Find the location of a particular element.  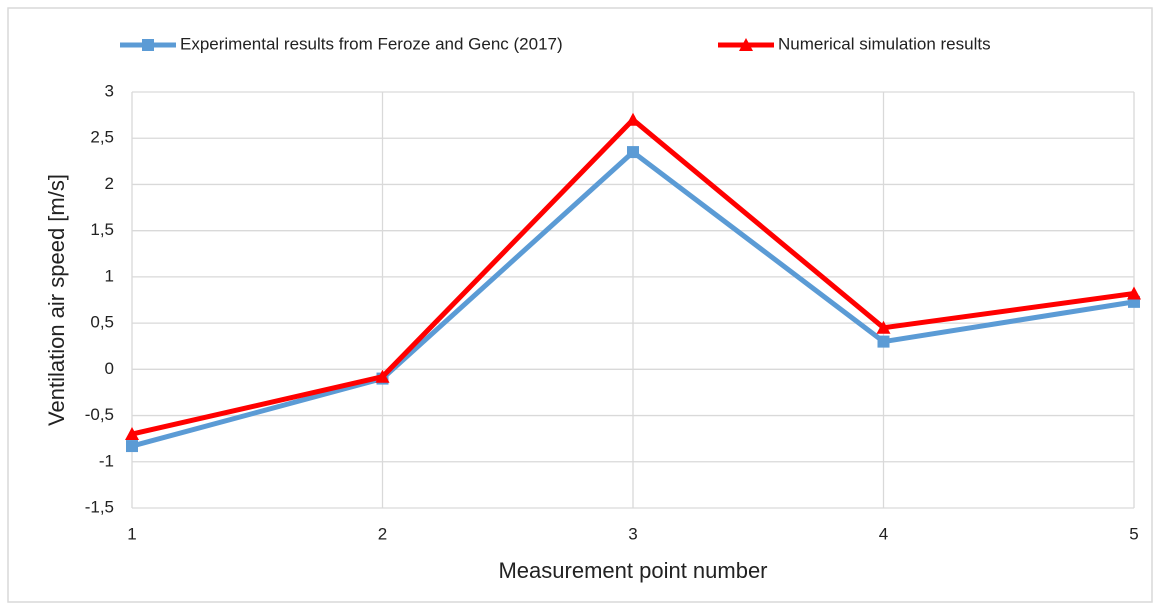

y-tick-label: -1,5 is located at coordinates (99, 506).